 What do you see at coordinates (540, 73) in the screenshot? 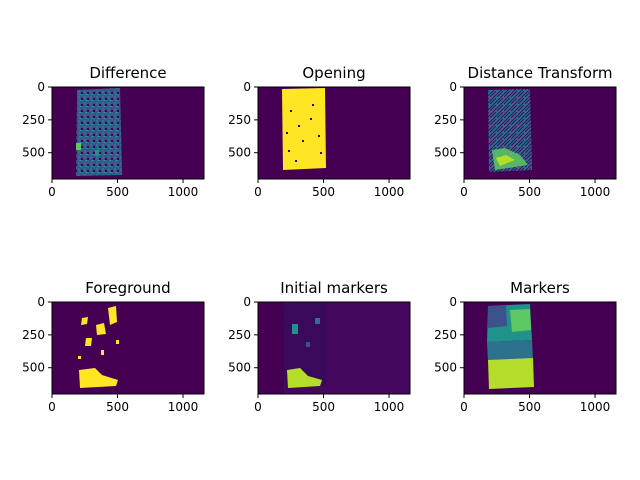
I see `panel-title: Distance Transform` at bounding box center [540, 73].